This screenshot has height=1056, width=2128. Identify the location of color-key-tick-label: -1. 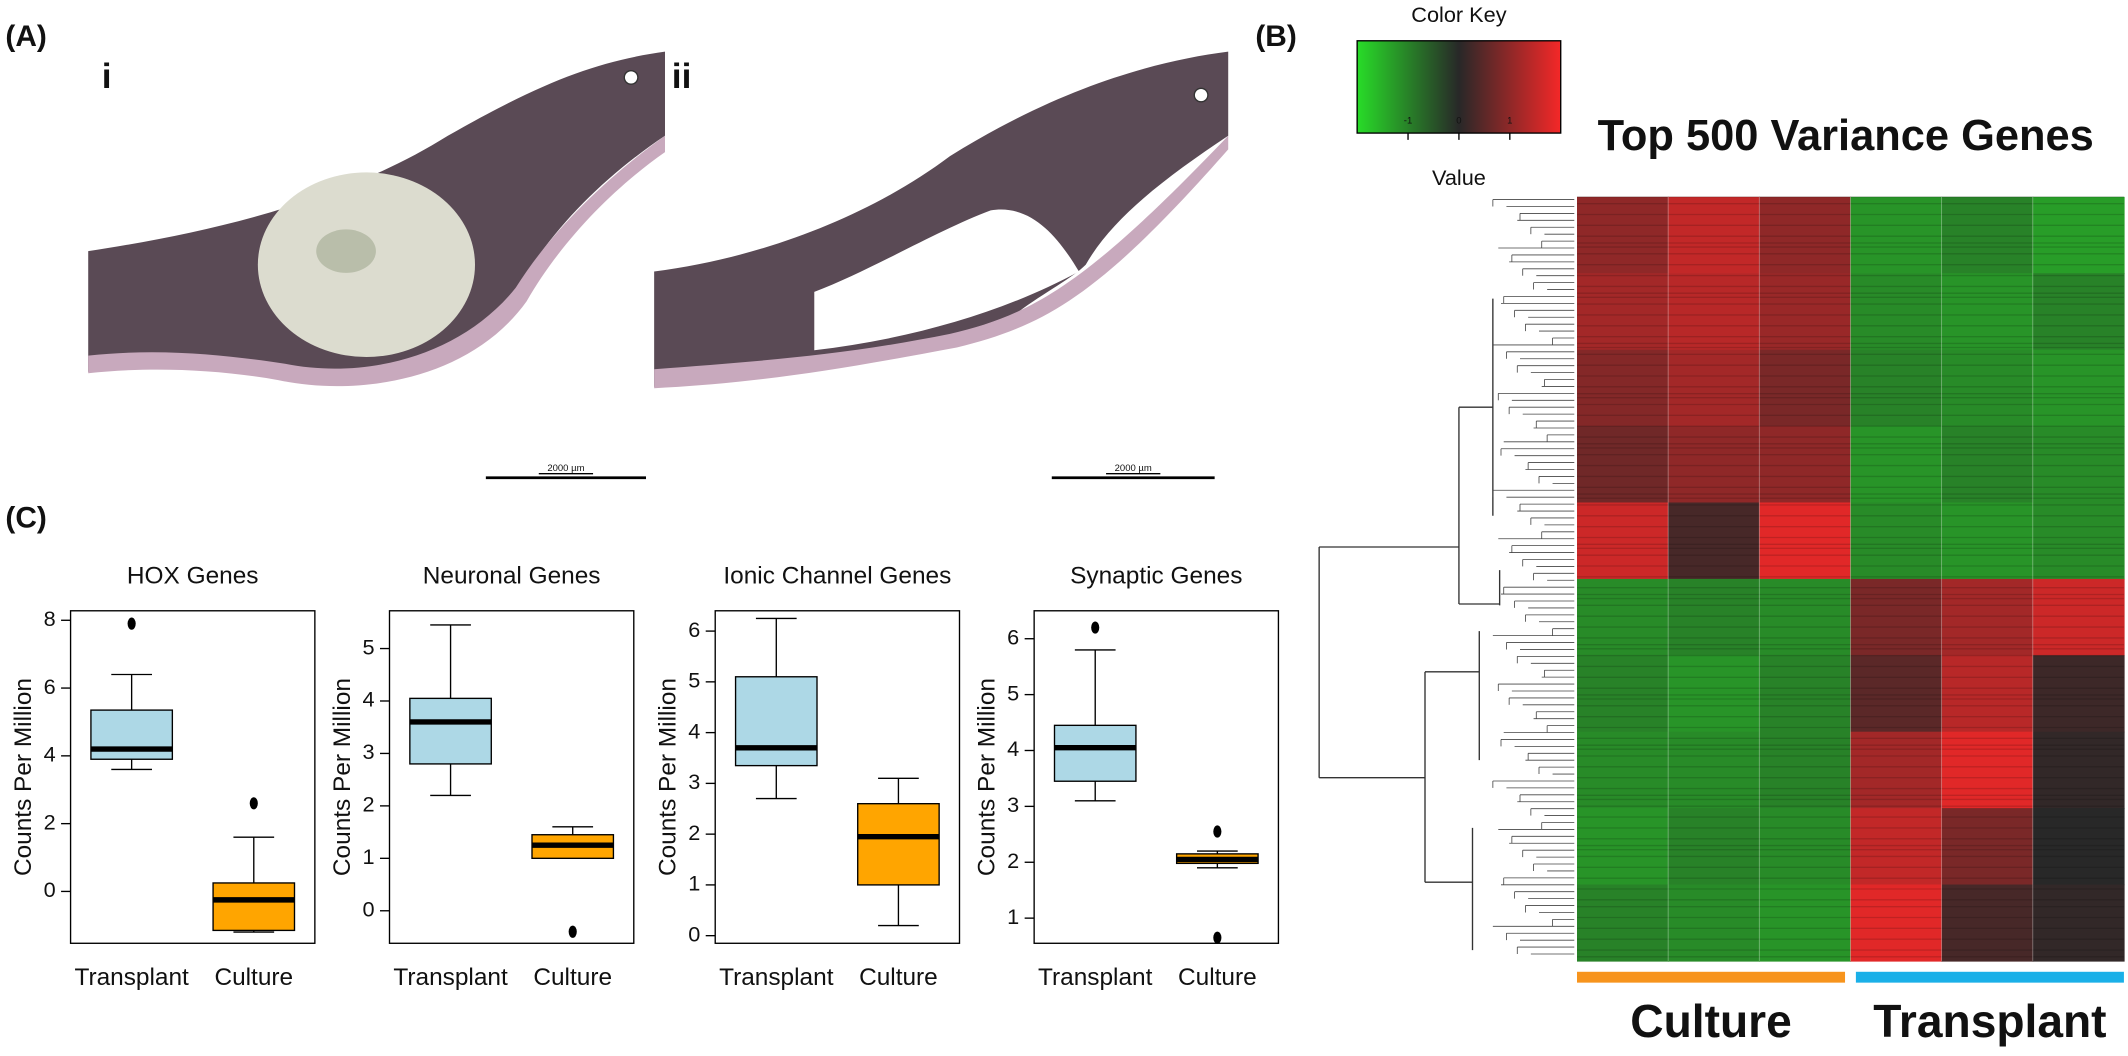
(1408, 120).